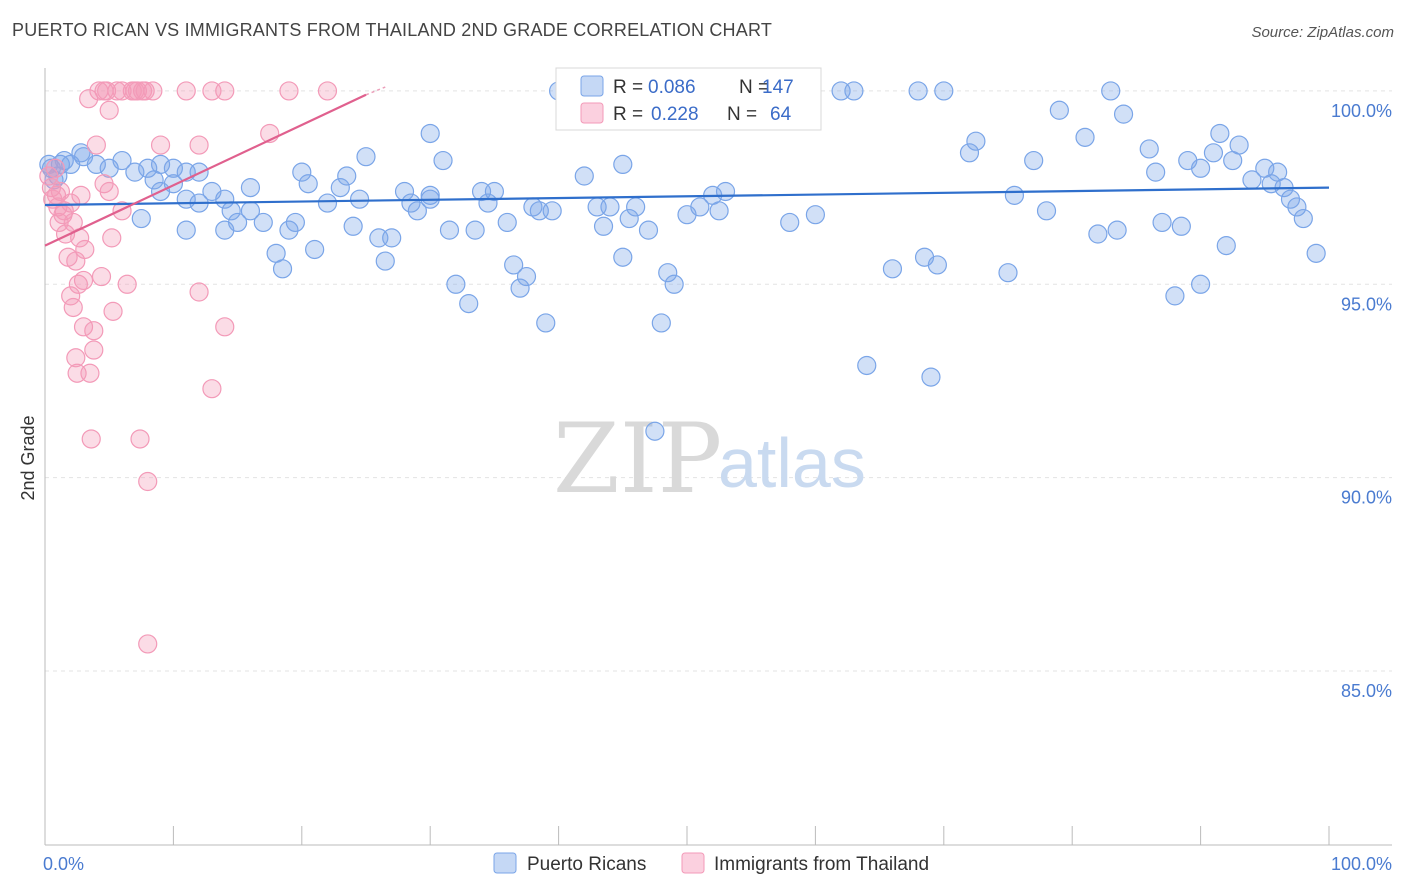 The width and height of the screenshot is (1406, 892). Describe the element at coordinates (1366, 498) in the screenshot. I see `y-tick-label: 90.0%` at that location.